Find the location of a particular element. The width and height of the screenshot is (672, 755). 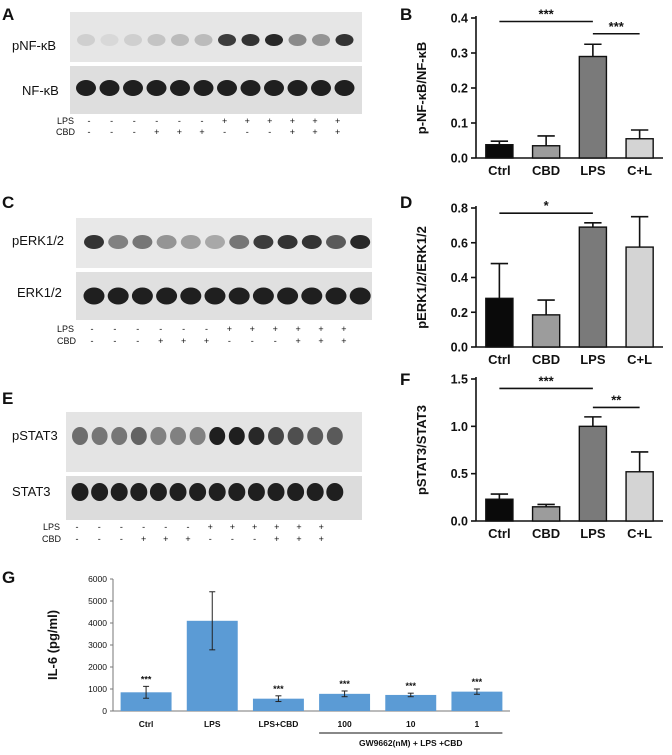

y-tick-label: 0.1 is located at coordinates (459, 124).